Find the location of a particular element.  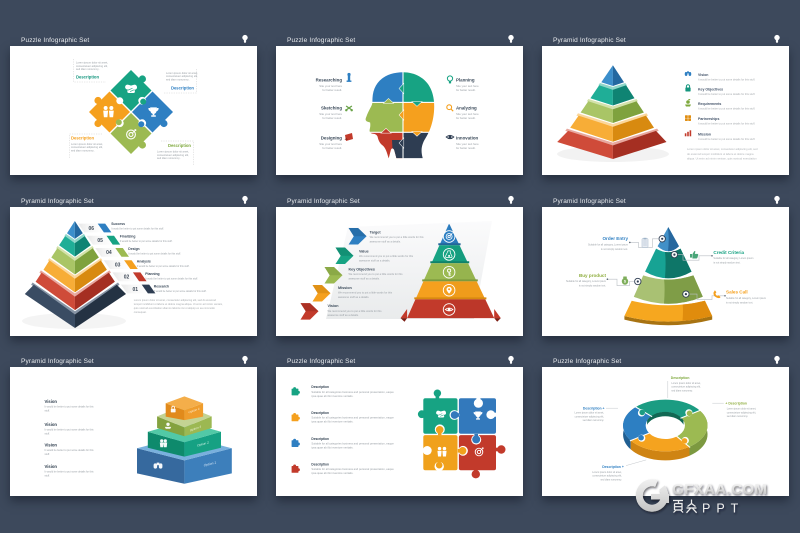

svg-text: Option 3 is located at coordinates (196, 429).